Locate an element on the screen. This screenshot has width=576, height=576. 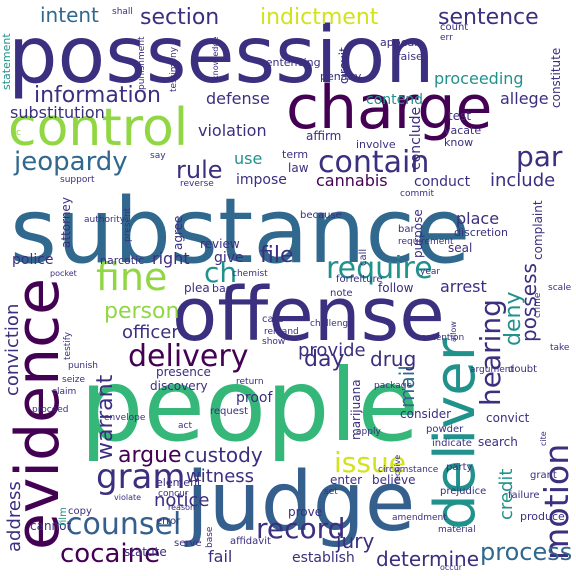
word-envelope: film is located at coordinates (63, 516).